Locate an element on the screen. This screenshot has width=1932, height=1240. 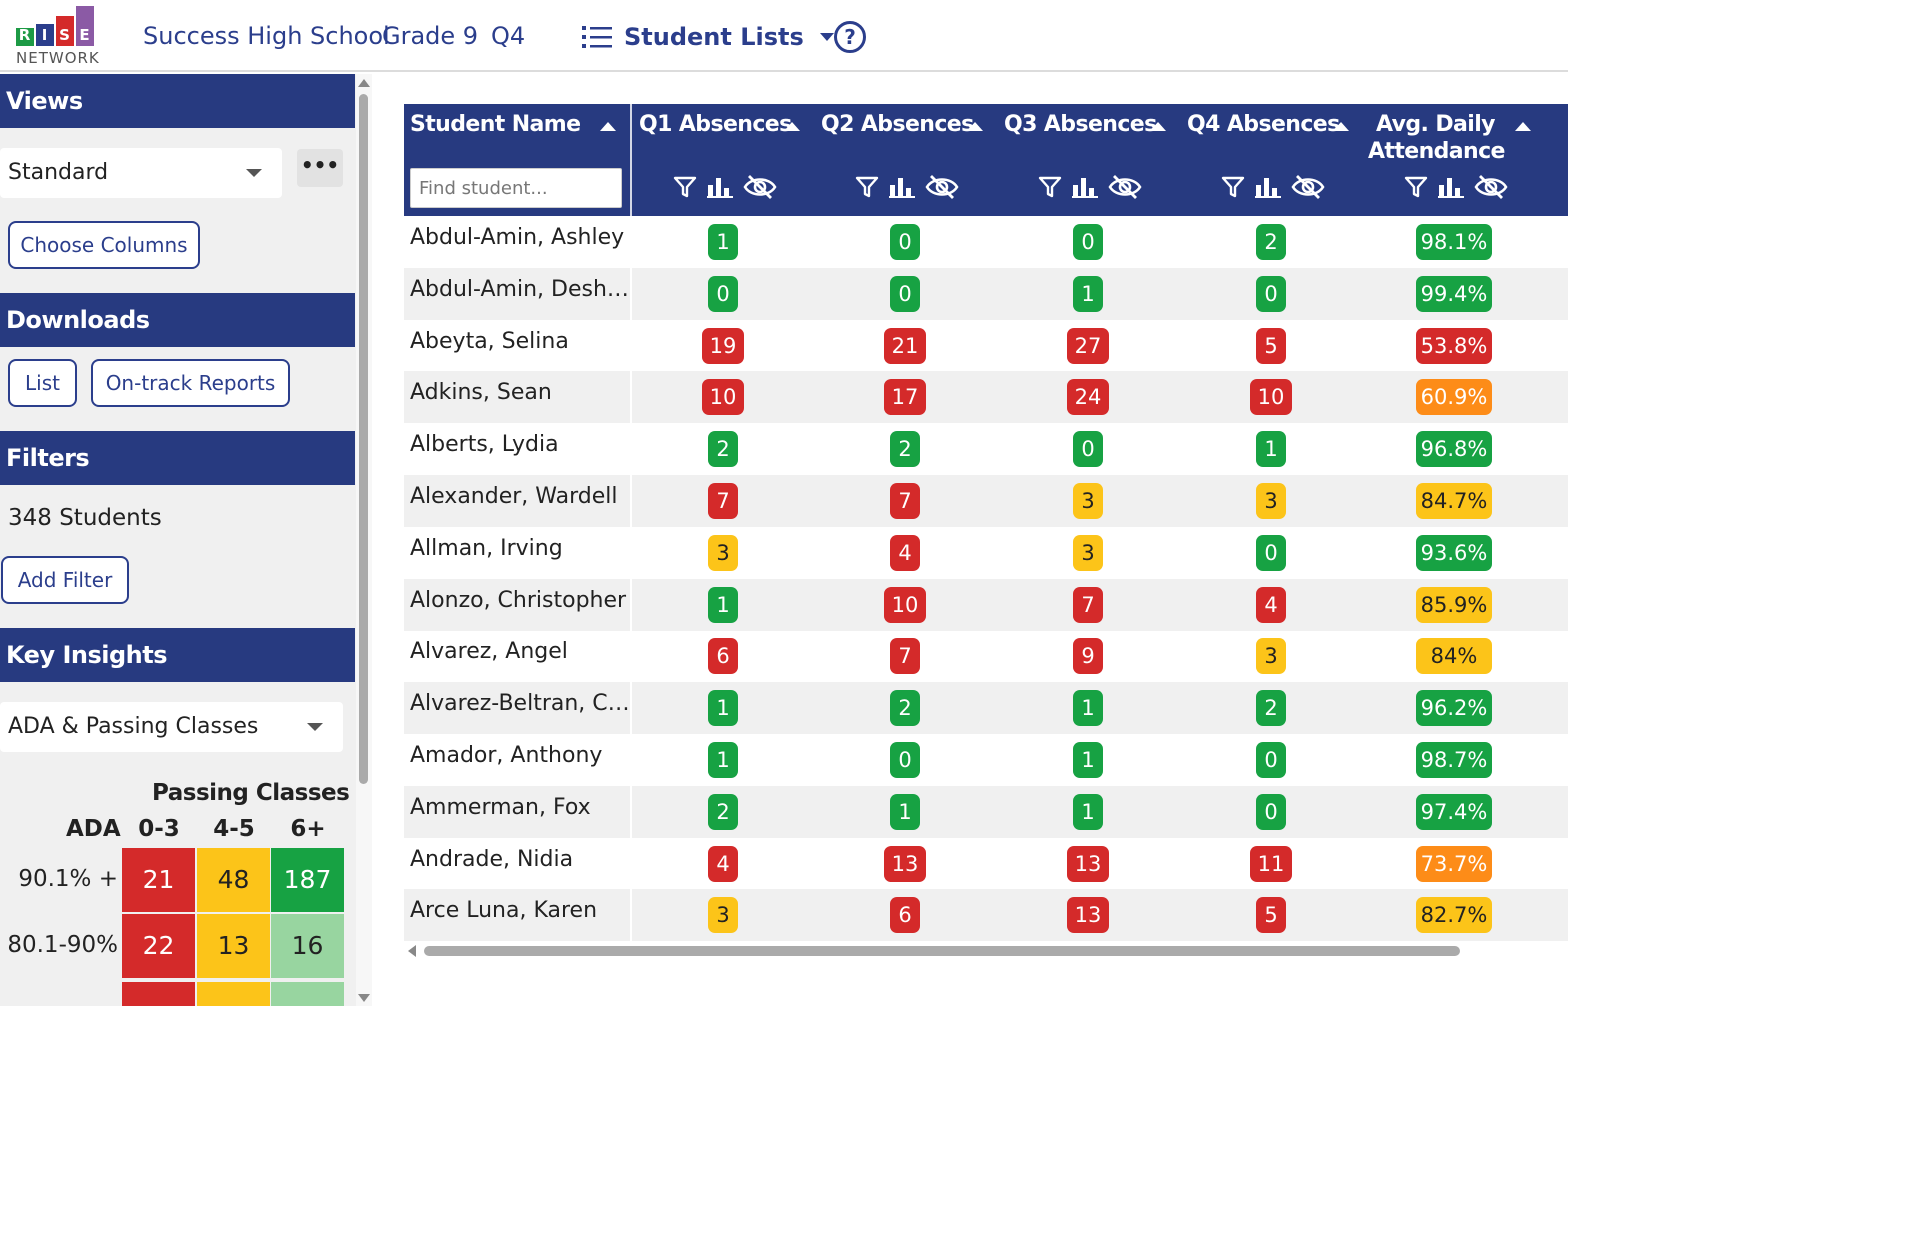
student-name-cell: Ammerman, Fox is located at coordinates (500, 807).